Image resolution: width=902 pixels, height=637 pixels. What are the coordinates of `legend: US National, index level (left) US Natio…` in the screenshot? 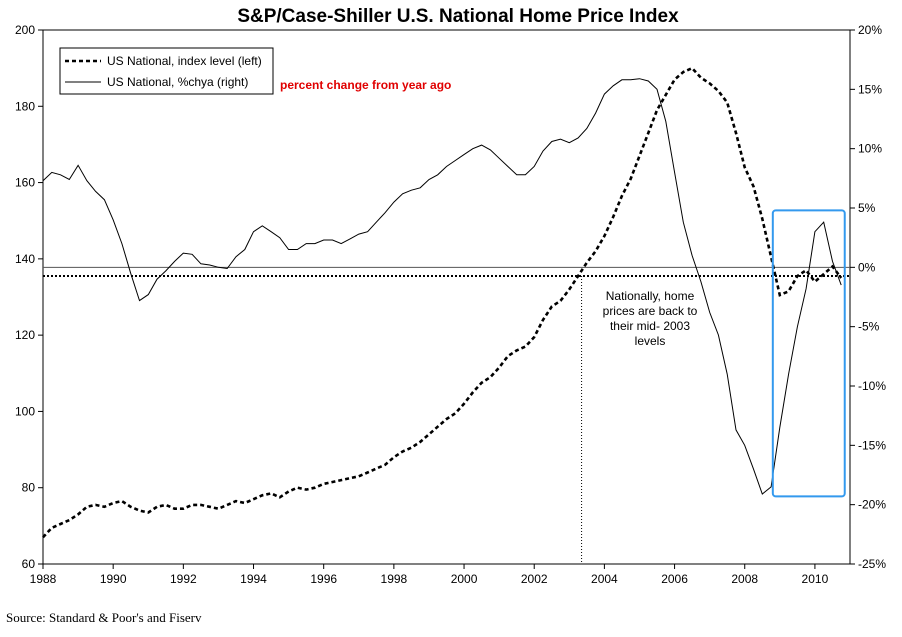 It's located at (166, 71).